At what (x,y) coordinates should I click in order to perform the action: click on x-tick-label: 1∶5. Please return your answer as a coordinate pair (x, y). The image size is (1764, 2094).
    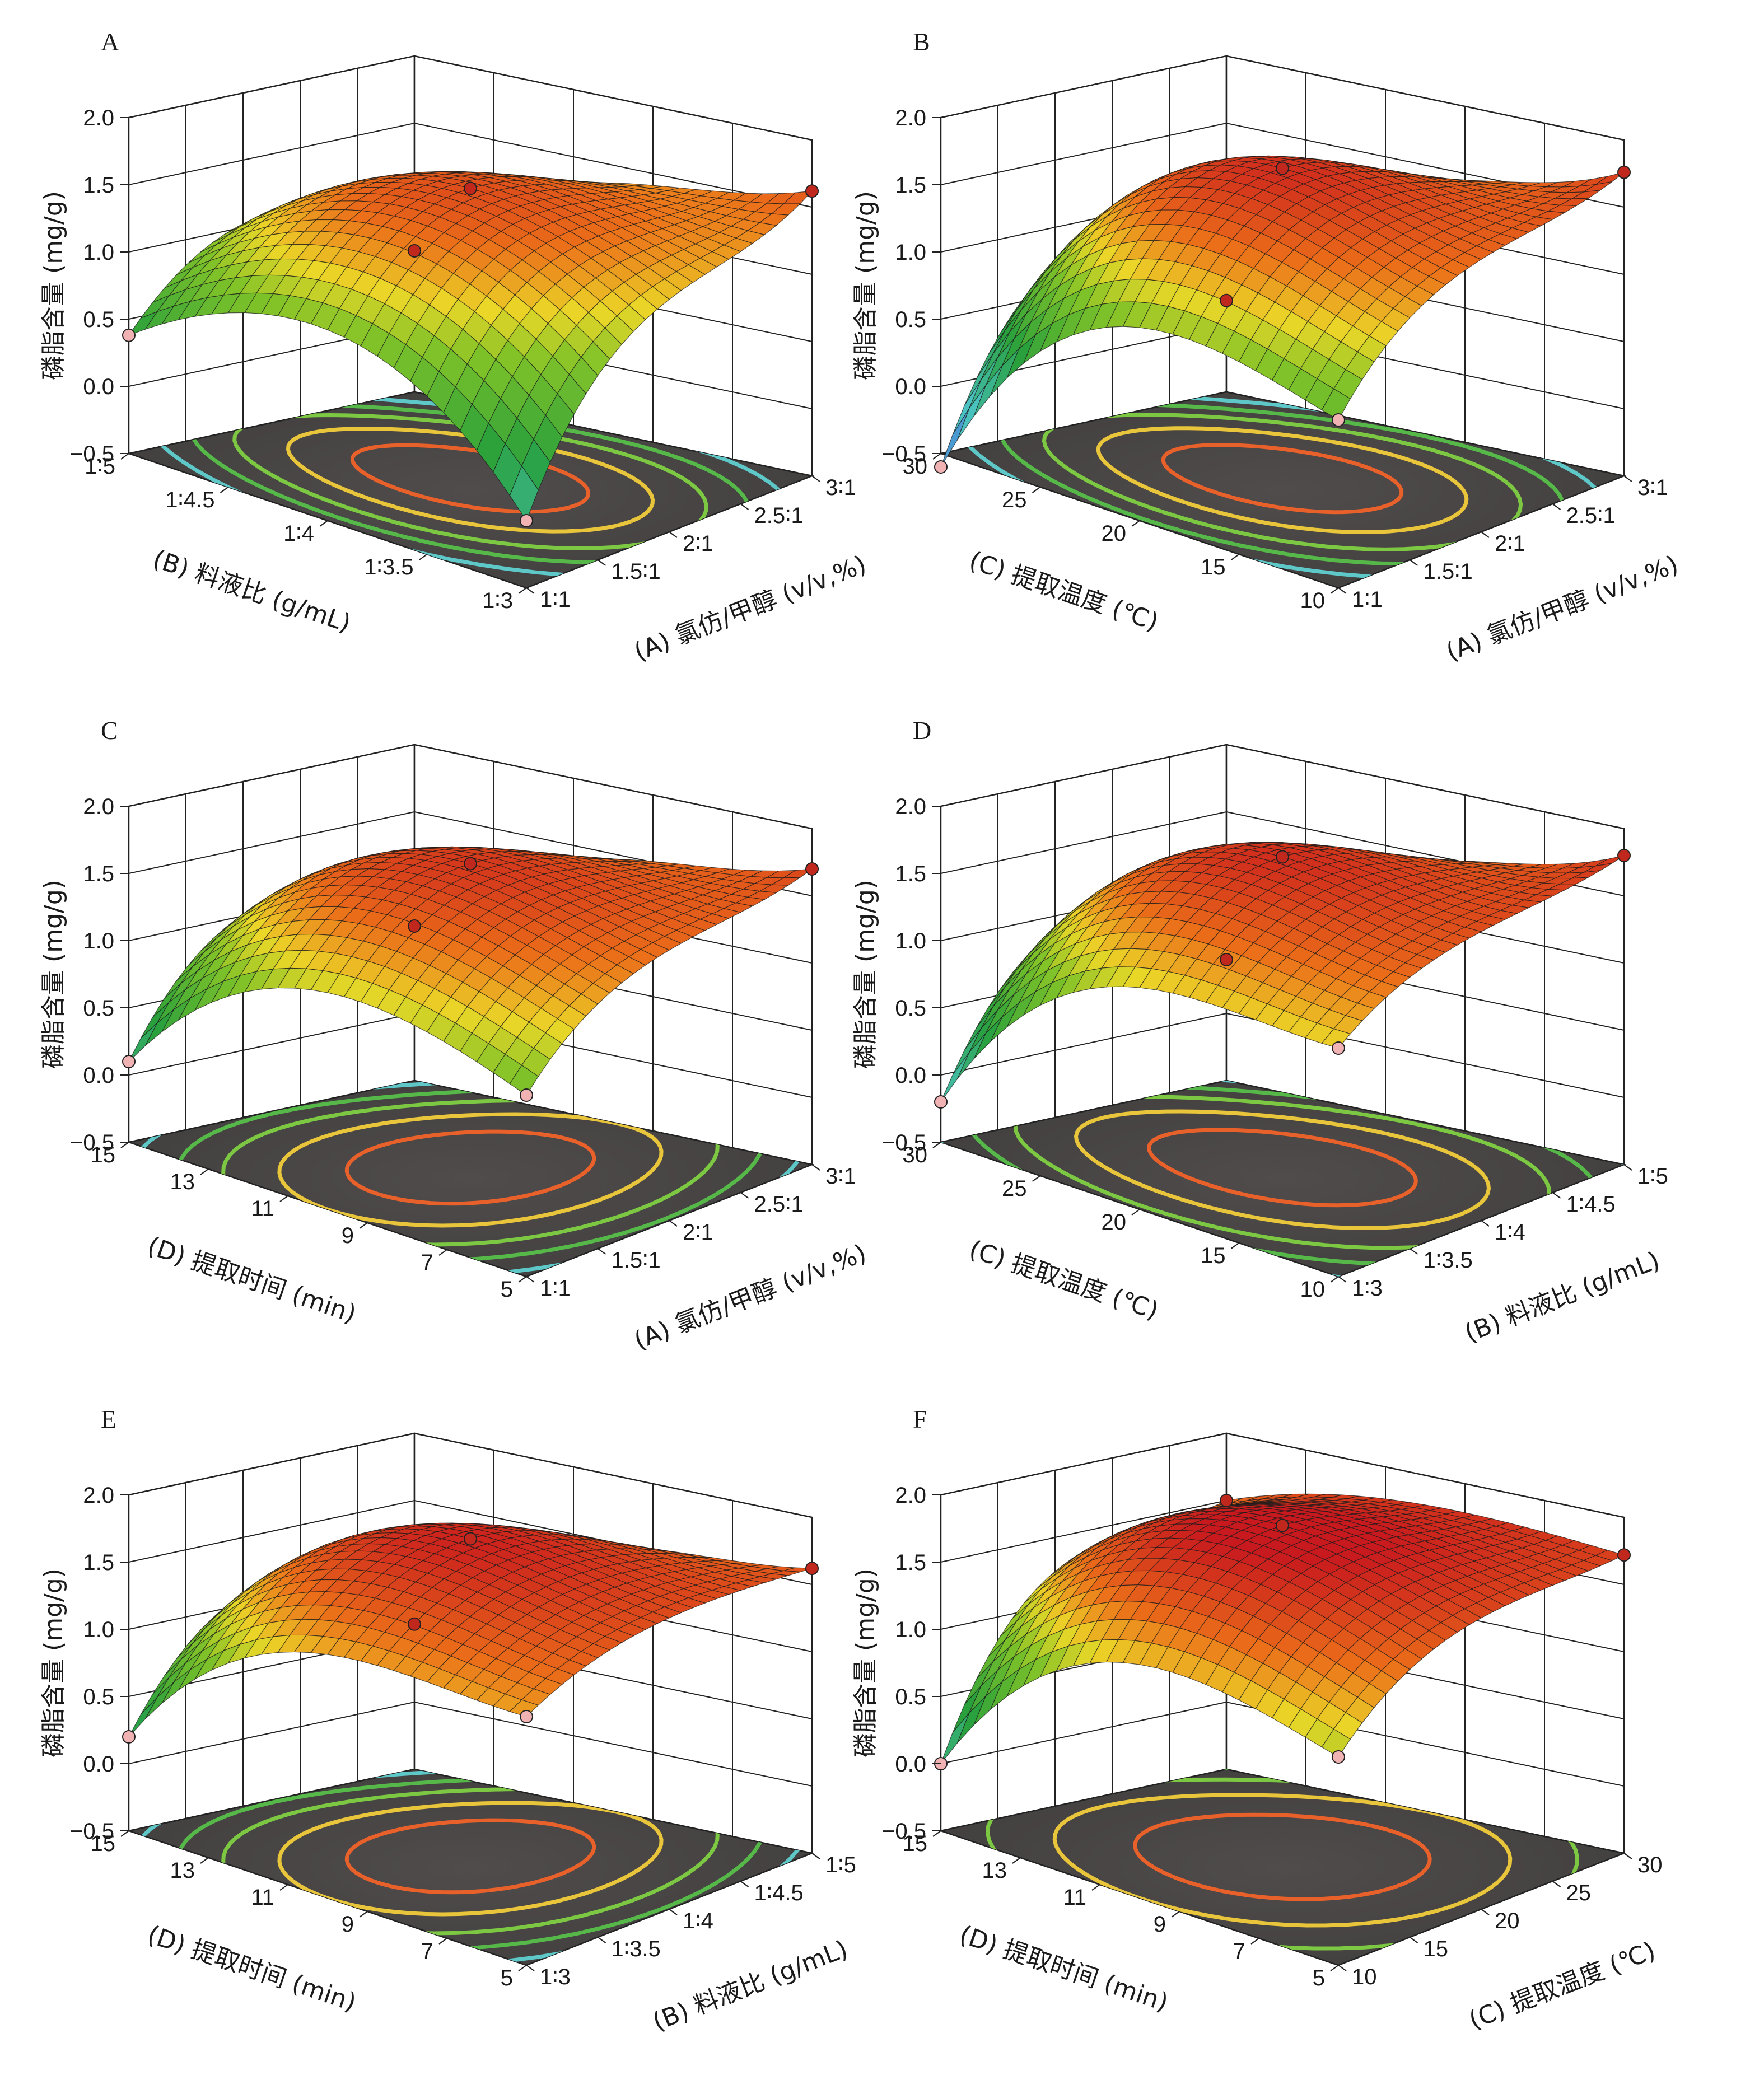
    Looking at the image, I should click on (1653, 1177).